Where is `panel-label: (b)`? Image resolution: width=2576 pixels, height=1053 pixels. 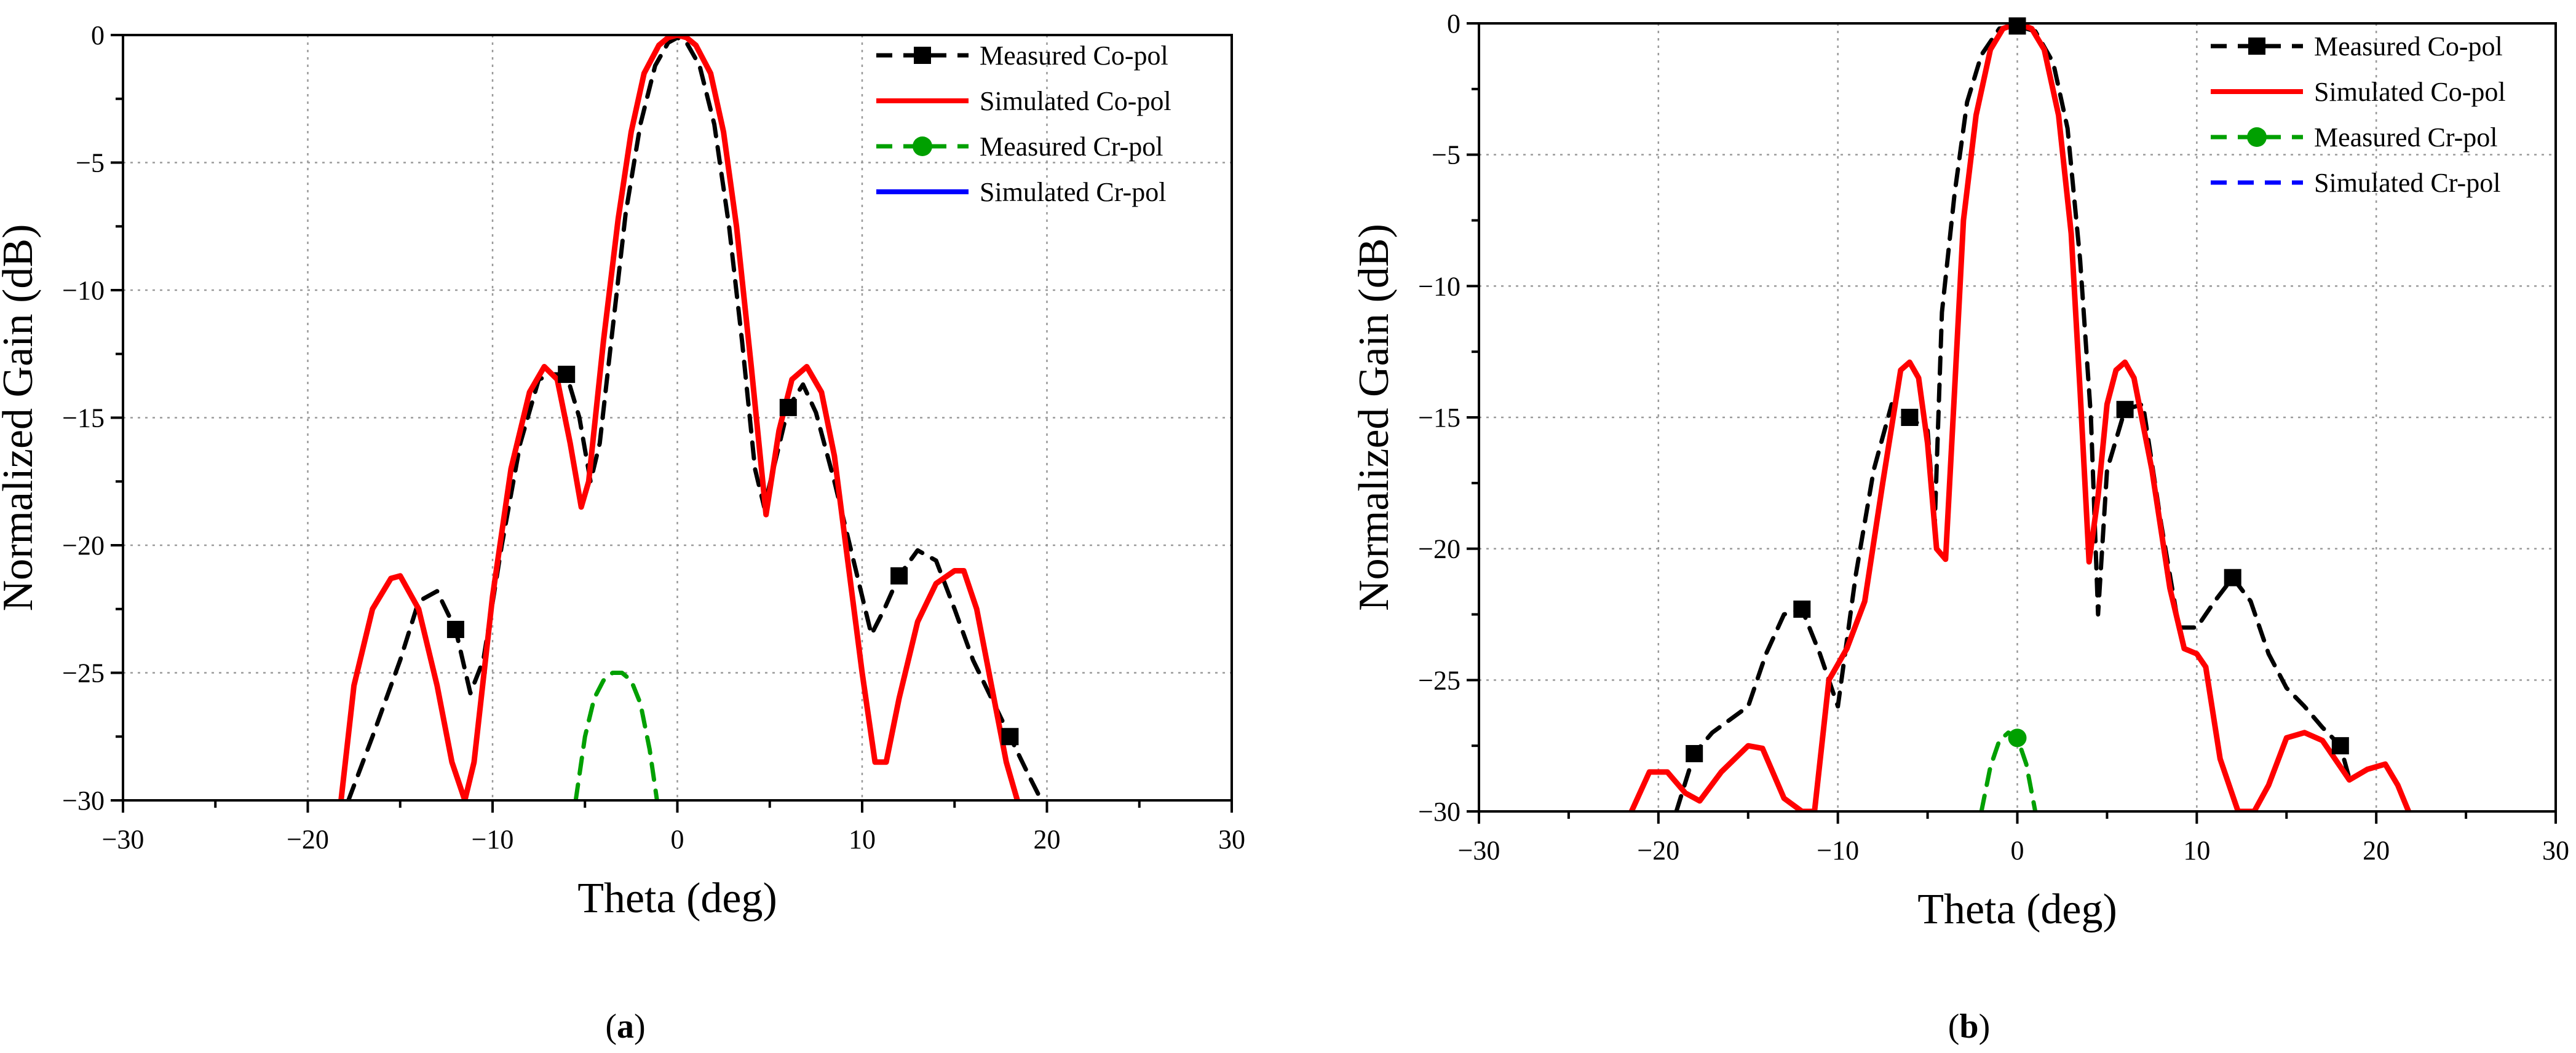 panel-label: (b) is located at coordinates (1969, 1027).